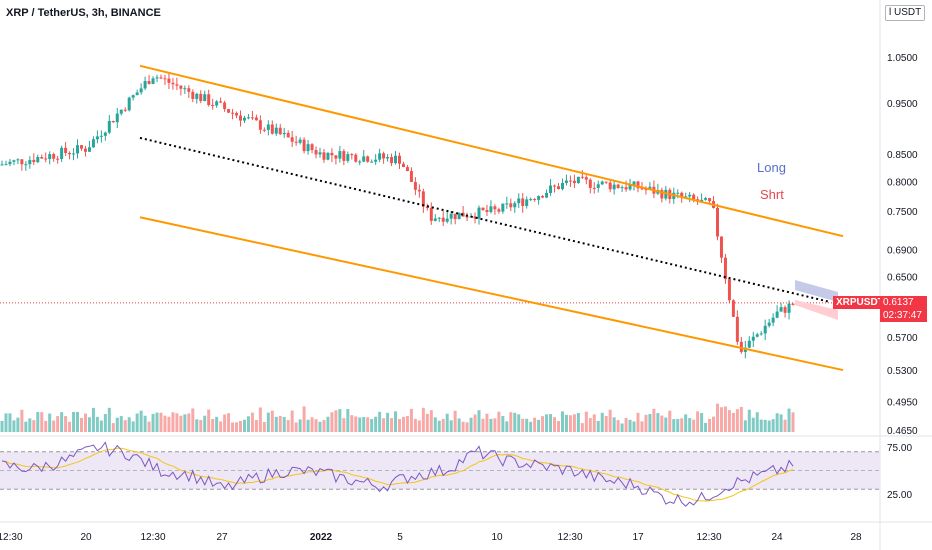 This screenshot has height=550, width=932. I want to click on price-tick-label: 0.7500, so click(902, 212).